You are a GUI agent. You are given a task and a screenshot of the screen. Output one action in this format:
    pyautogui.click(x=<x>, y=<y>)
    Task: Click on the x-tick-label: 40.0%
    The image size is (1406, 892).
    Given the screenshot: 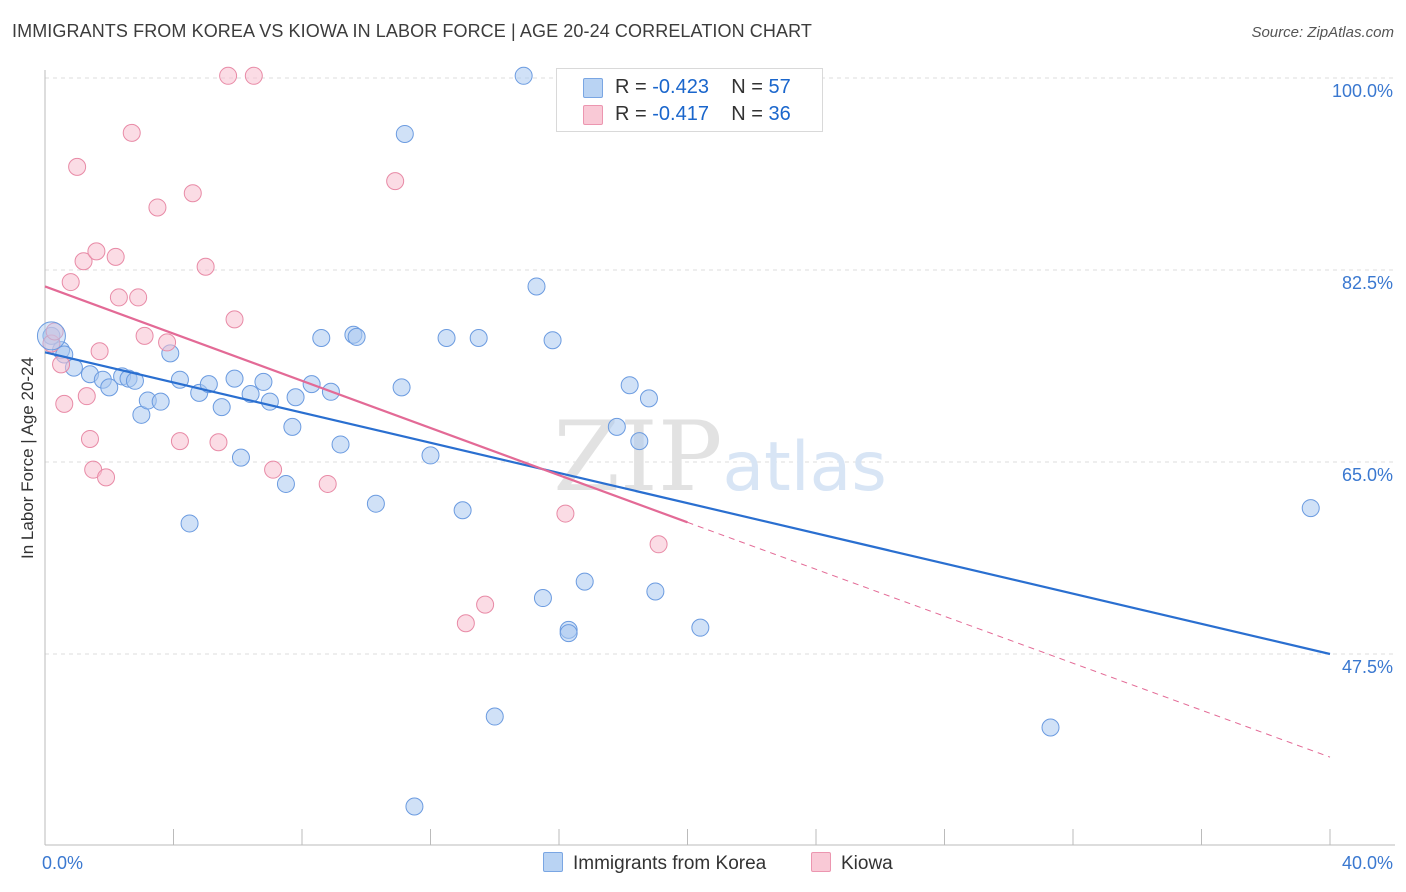 What is the action you would take?
    pyautogui.click(x=1367, y=863)
    